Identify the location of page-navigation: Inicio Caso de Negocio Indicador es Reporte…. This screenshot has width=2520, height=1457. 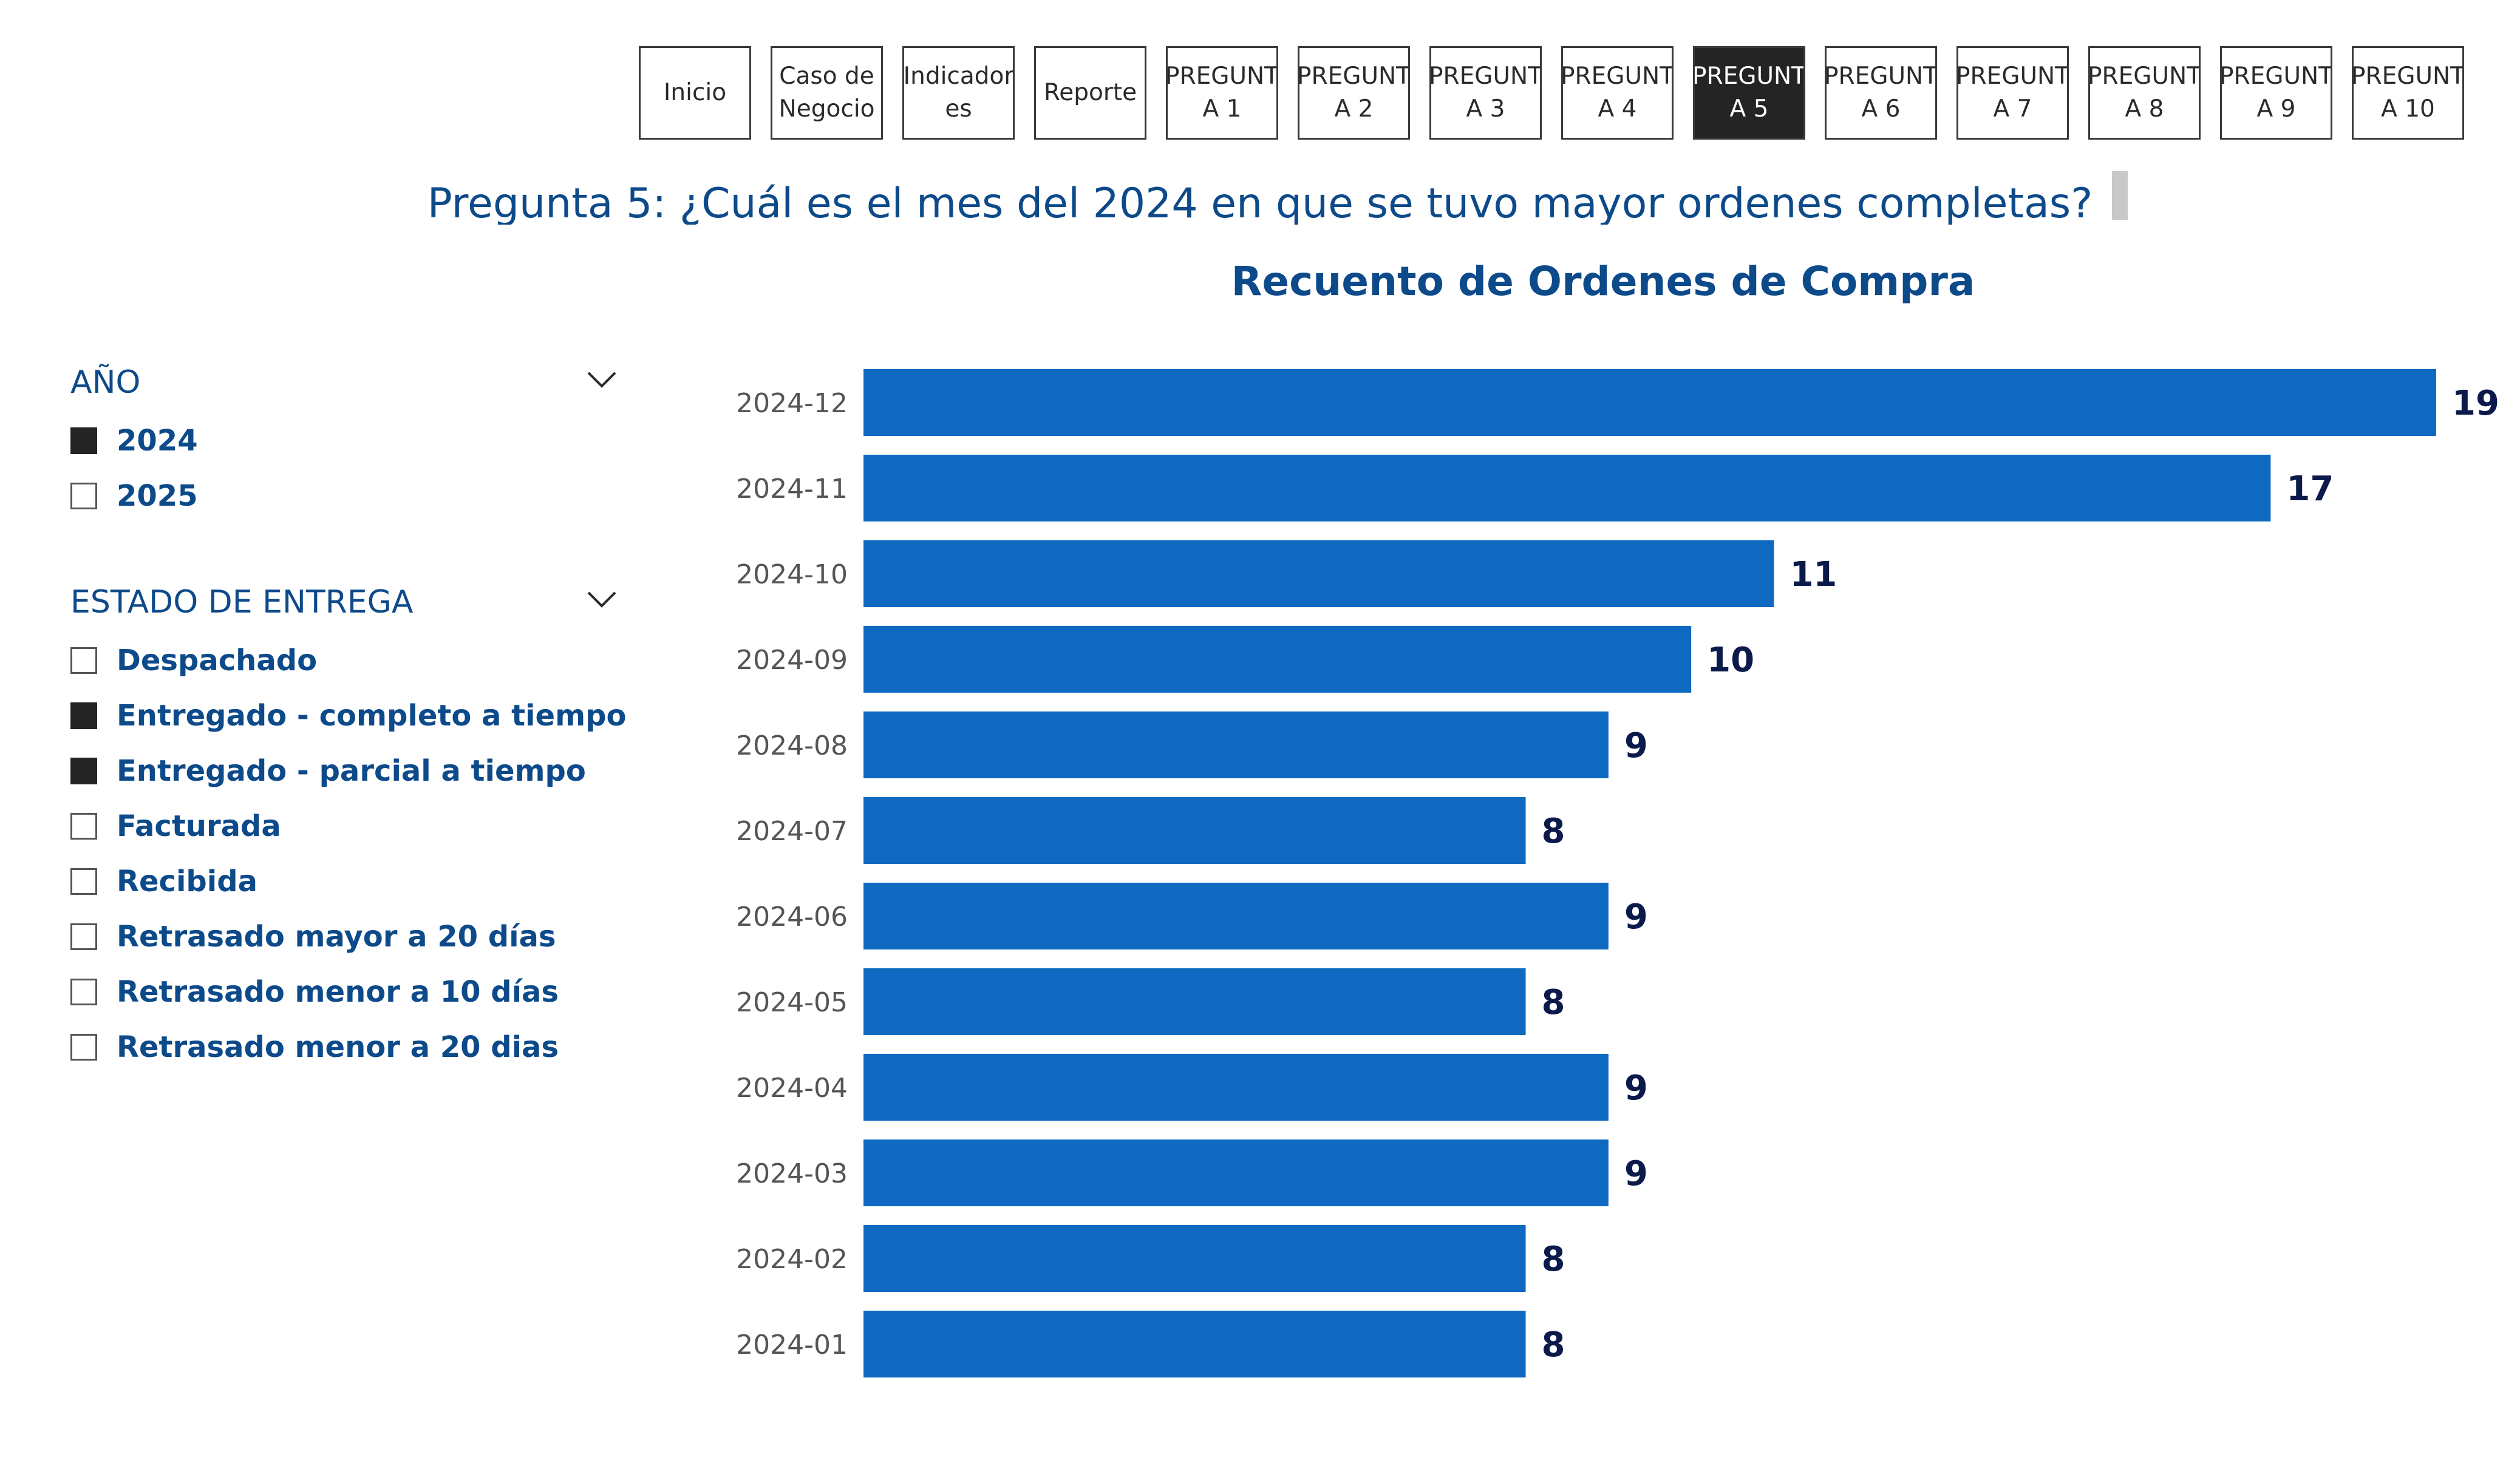
(1551, 93).